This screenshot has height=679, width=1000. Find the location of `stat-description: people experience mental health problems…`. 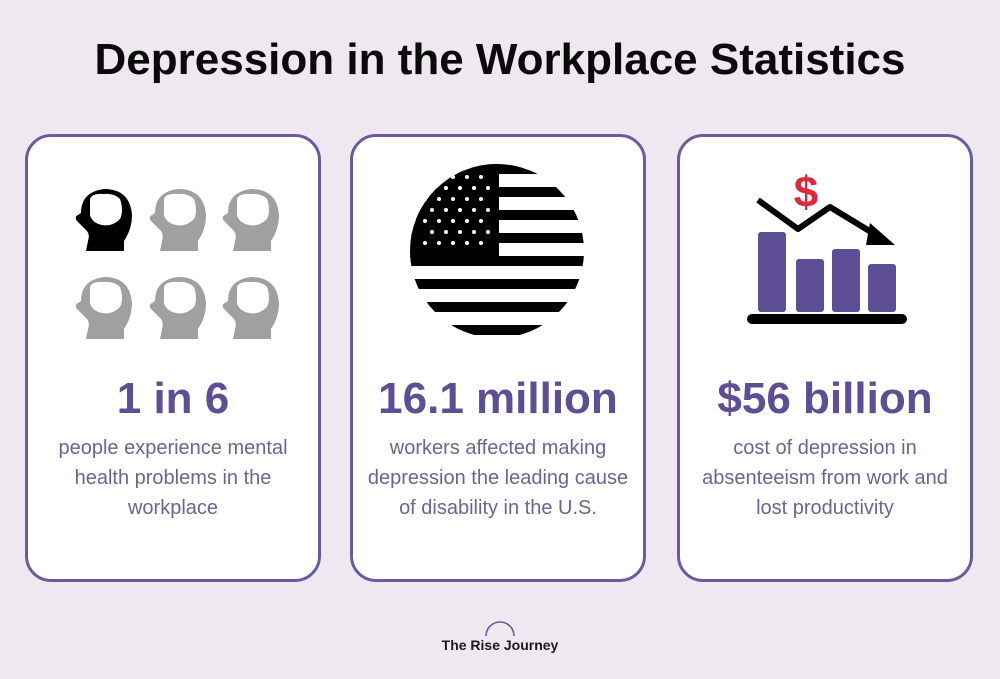

stat-description: people experience mental health problems… is located at coordinates (173, 478).